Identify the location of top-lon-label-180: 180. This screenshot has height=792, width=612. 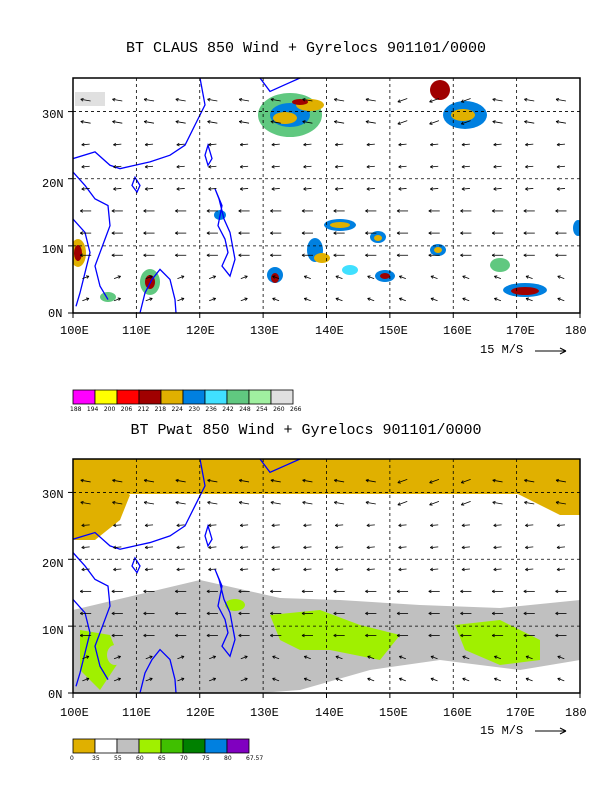
(576, 331).